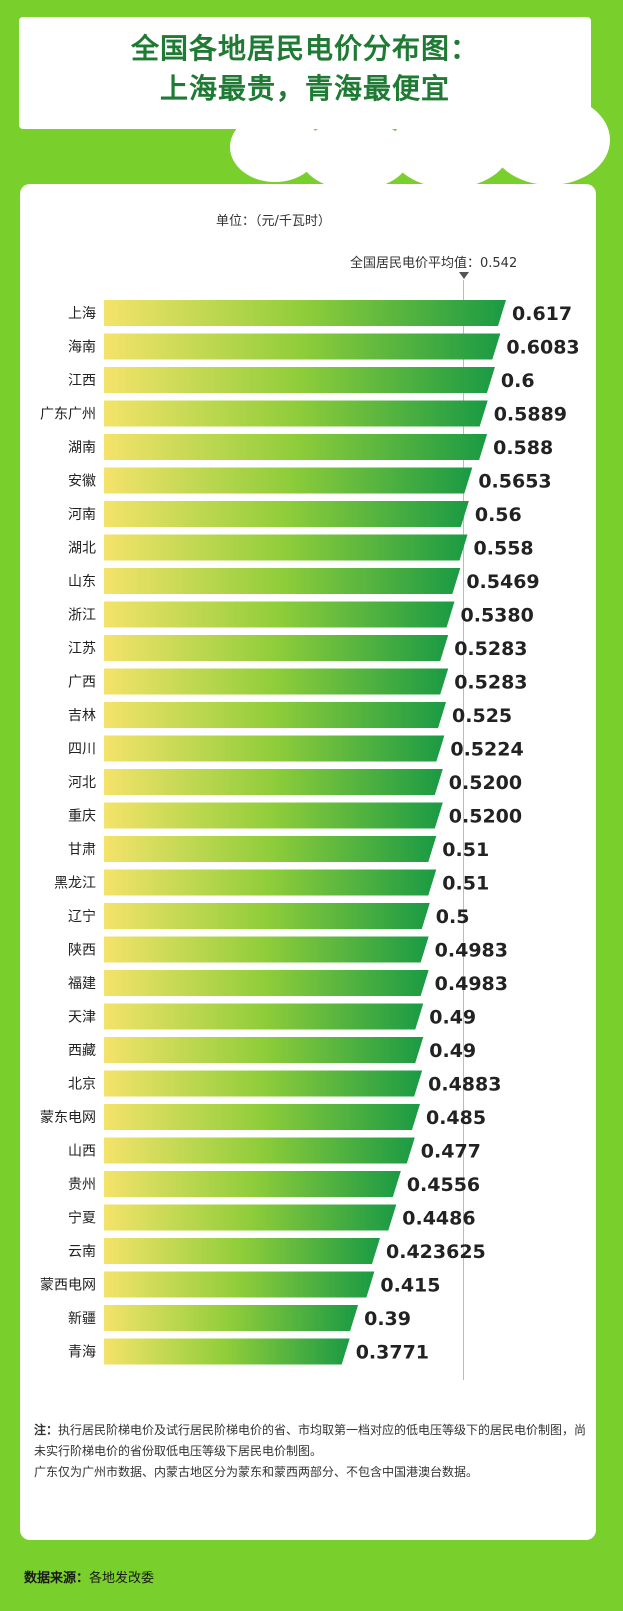 The height and width of the screenshot is (1611, 623). Describe the element at coordinates (514, 482) in the screenshot. I see `value-label: 0.5653` at that location.